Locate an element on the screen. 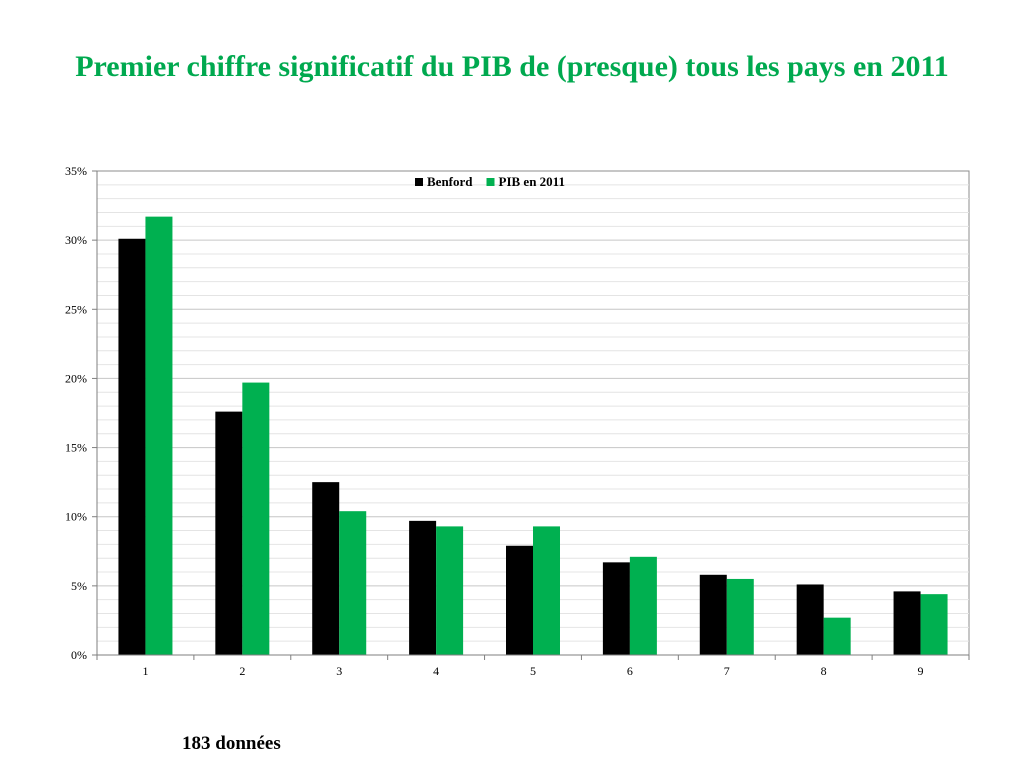 The image size is (1024, 768). y-tick-label: 15% is located at coordinates (76, 448).